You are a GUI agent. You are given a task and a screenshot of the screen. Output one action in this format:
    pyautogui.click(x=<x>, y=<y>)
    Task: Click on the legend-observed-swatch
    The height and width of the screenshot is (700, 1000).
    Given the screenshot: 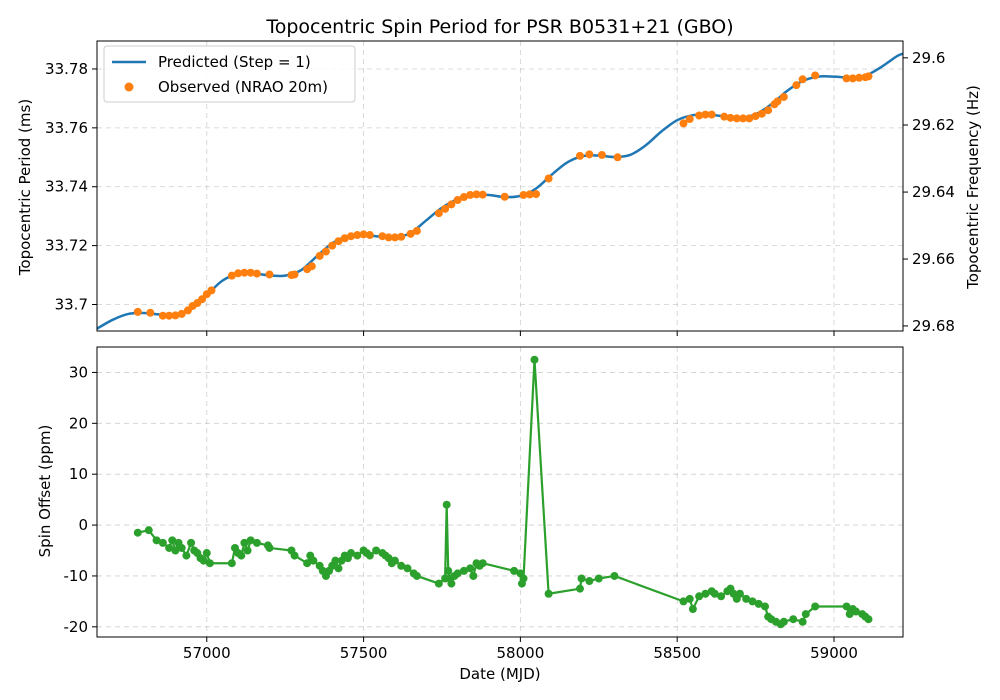 What is the action you would take?
    pyautogui.click(x=129, y=87)
    